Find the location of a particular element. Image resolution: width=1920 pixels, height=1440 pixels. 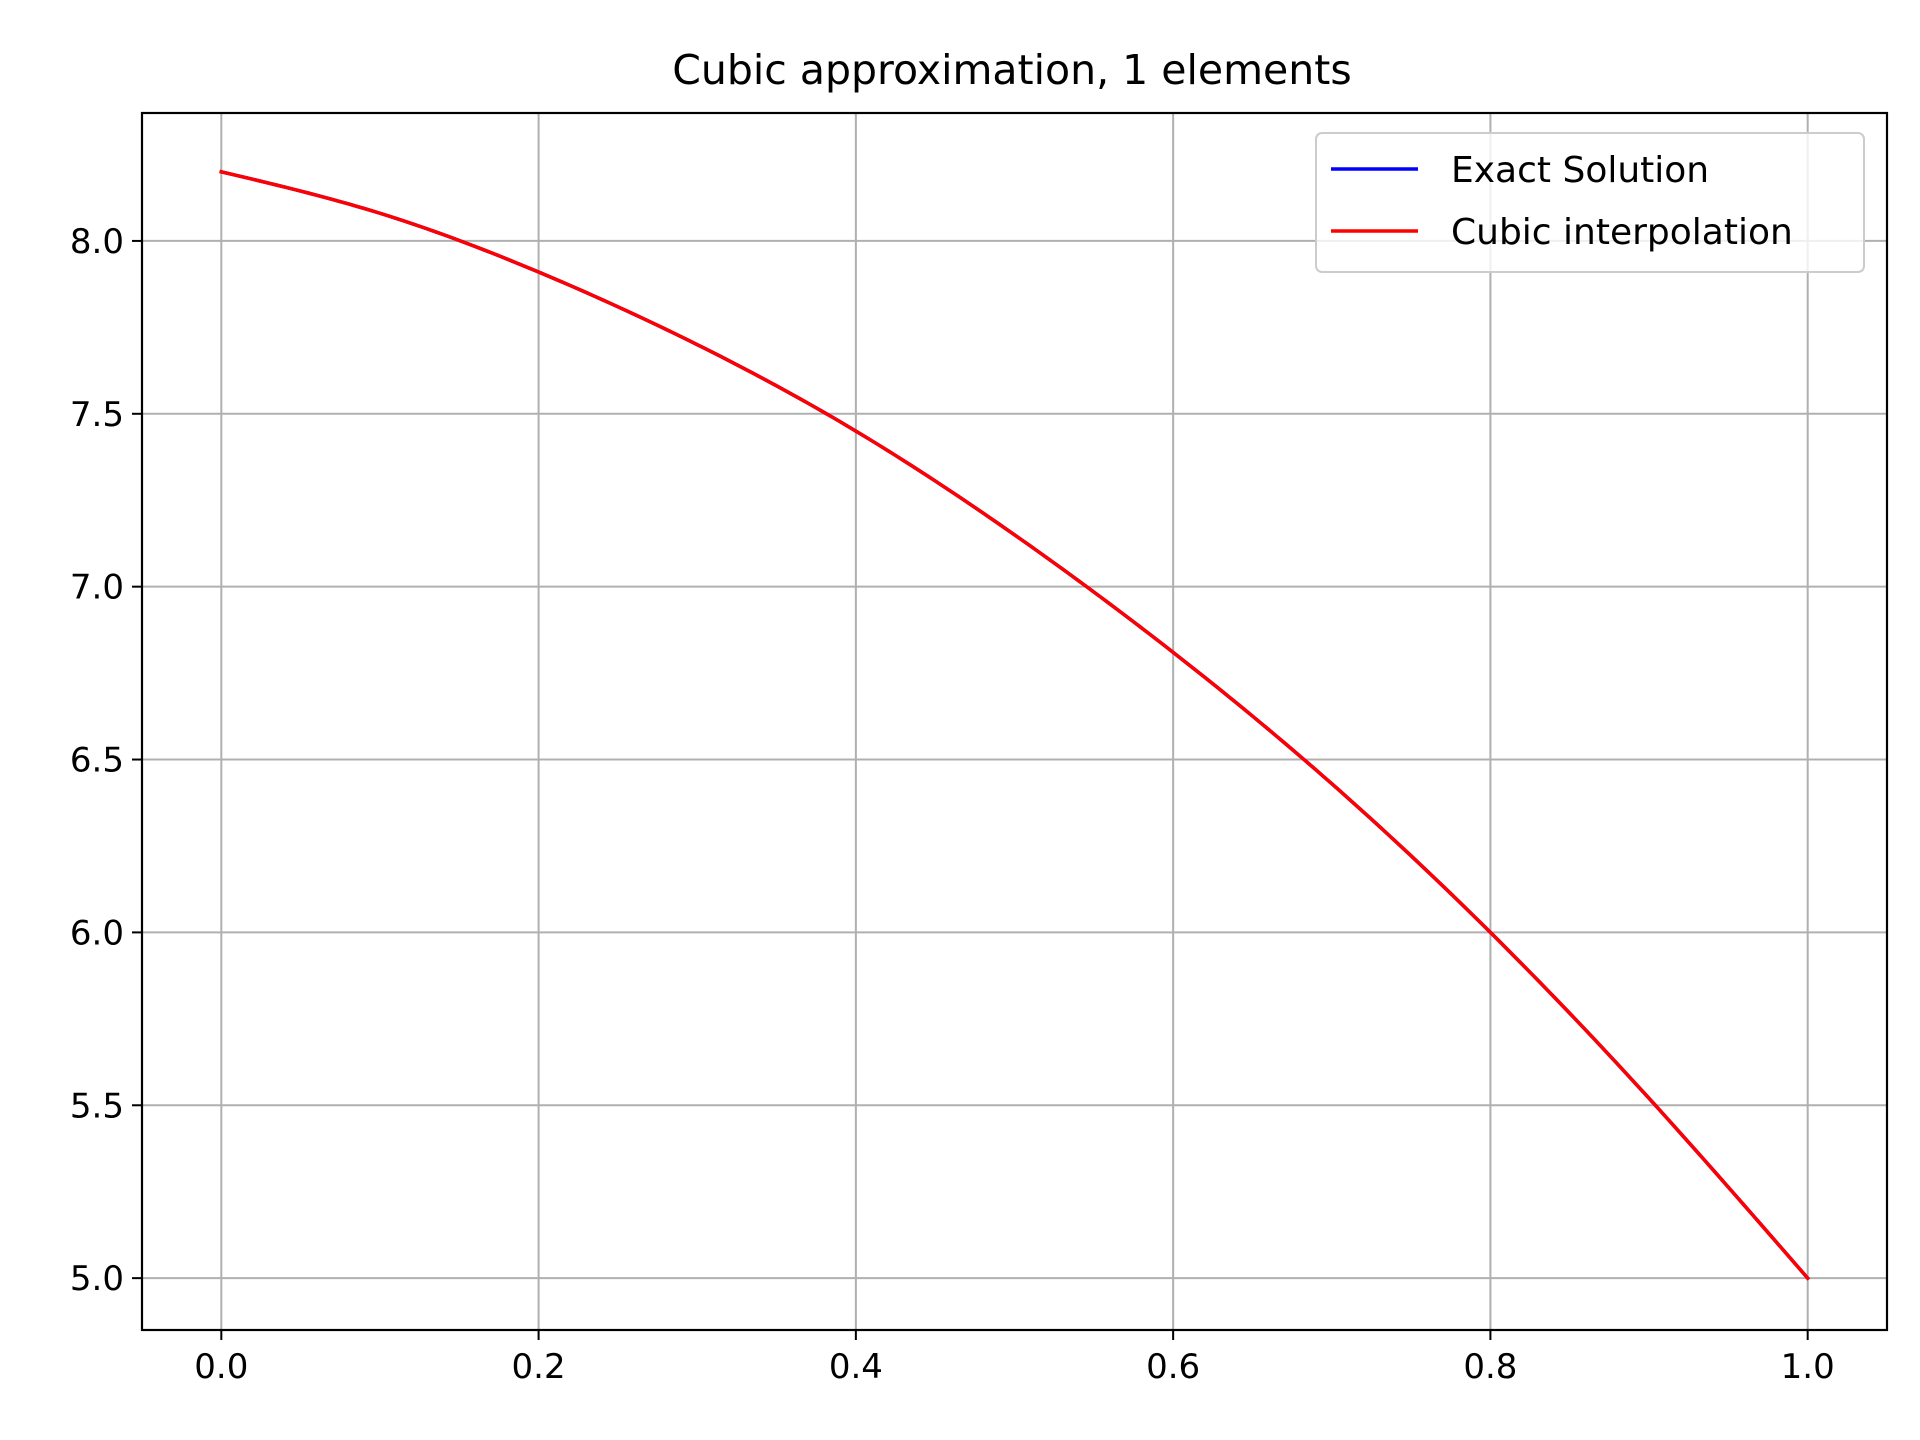

x-tick-label: 0.4 is located at coordinates (856, 1367).